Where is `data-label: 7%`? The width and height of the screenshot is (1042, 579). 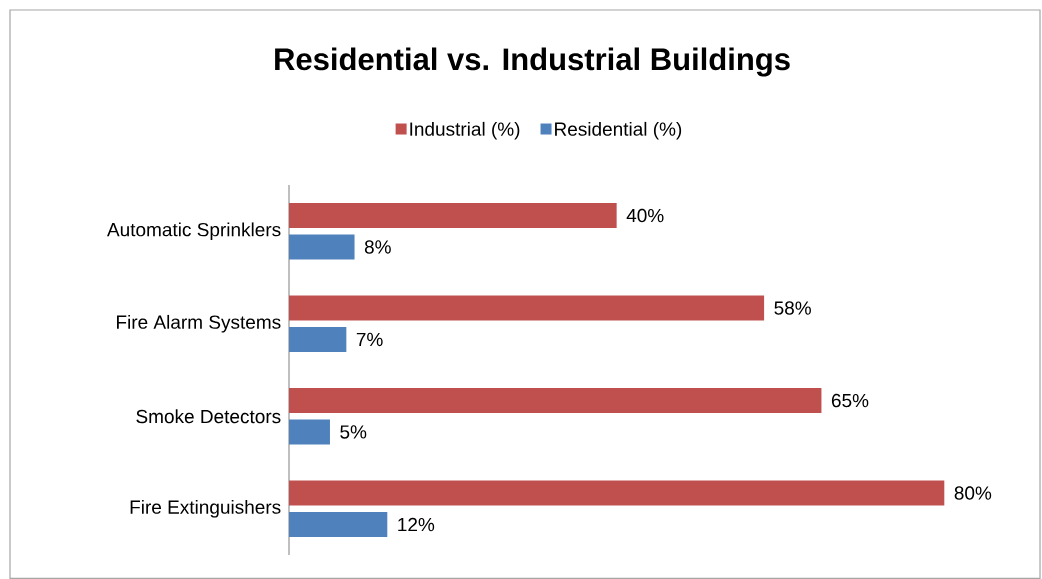 data-label: 7% is located at coordinates (369, 339).